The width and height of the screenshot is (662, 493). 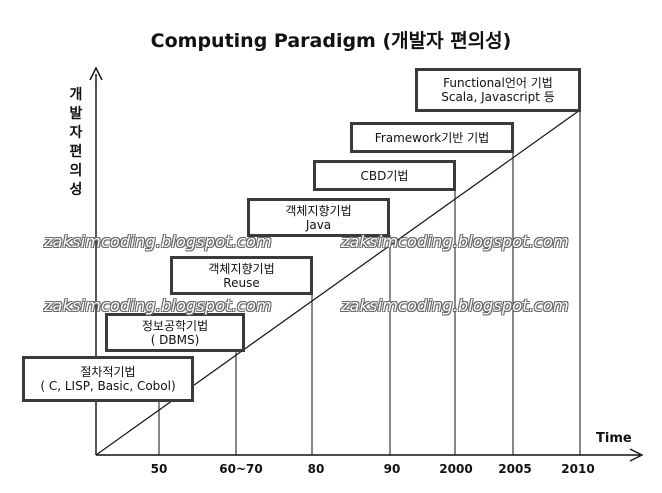 I want to click on stage-title: Functional언어 기법, so click(x=498, y=83).